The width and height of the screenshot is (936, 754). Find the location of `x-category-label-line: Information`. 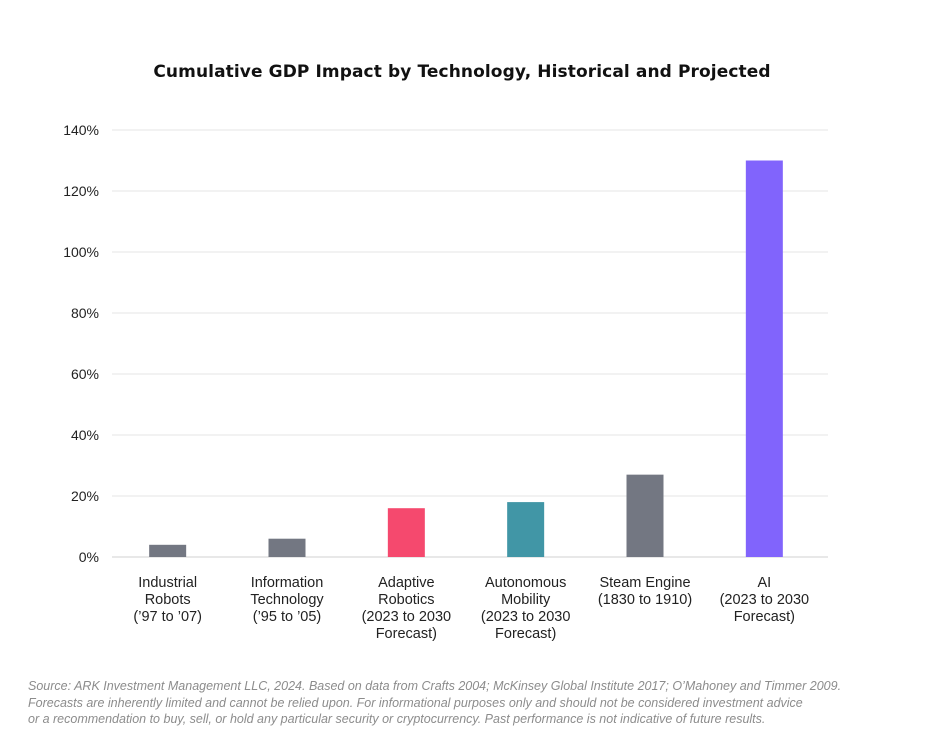

x-category-label-line: Information is located at coordinates (287, 583).